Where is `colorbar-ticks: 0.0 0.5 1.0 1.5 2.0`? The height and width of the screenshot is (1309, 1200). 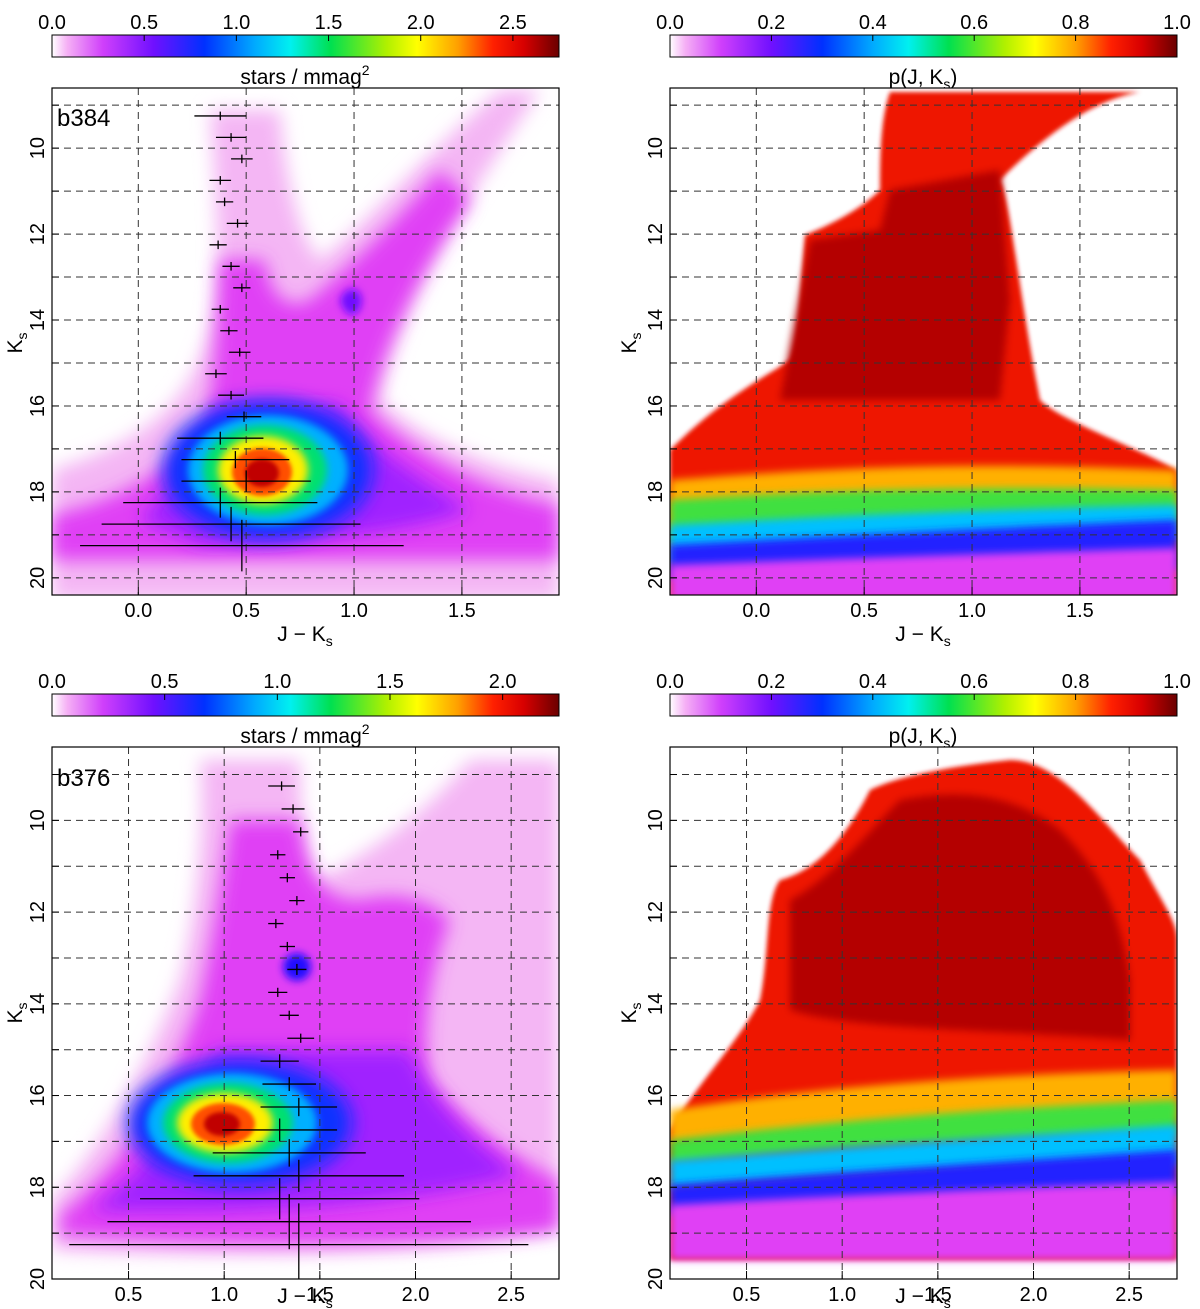 colorbar-ticks: 0.0 0.5 1.0 1.5 2.0 is located at coordinates (277, 685).